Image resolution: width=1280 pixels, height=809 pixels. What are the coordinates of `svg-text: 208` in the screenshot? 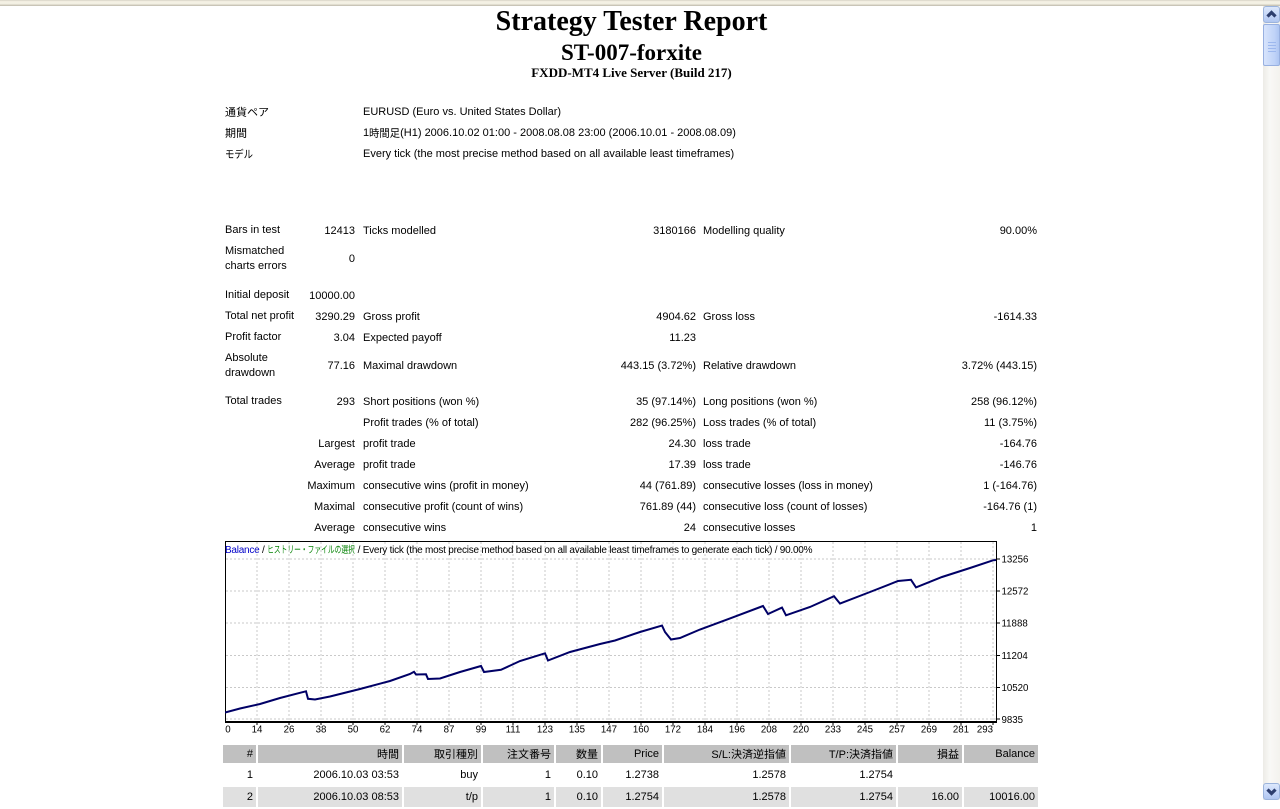 It's located at (769, 730).